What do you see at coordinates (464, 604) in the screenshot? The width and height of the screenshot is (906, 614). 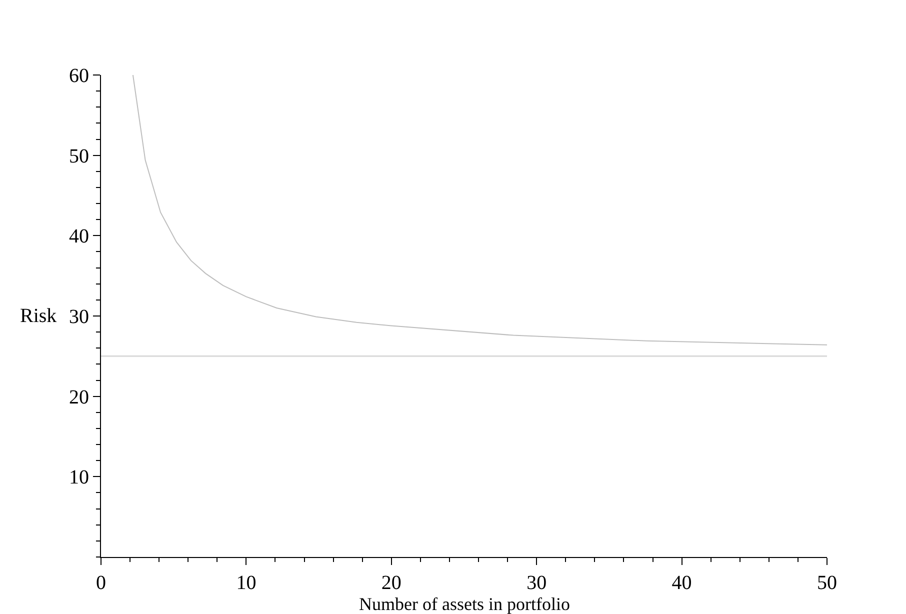 I see `x-axis-title: Number of assets in portfolio` at bounding box center [464, 604].